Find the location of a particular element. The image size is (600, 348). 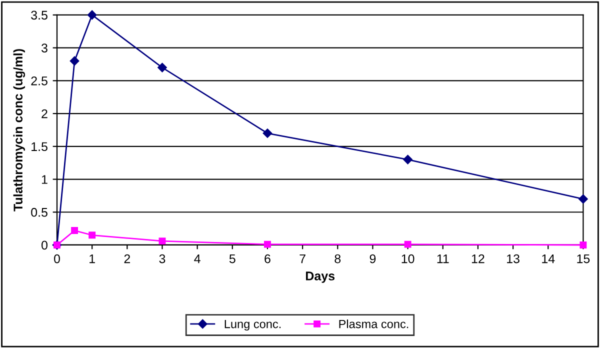

legend-label: Plasma conc. is located at coordinates (373, 324).